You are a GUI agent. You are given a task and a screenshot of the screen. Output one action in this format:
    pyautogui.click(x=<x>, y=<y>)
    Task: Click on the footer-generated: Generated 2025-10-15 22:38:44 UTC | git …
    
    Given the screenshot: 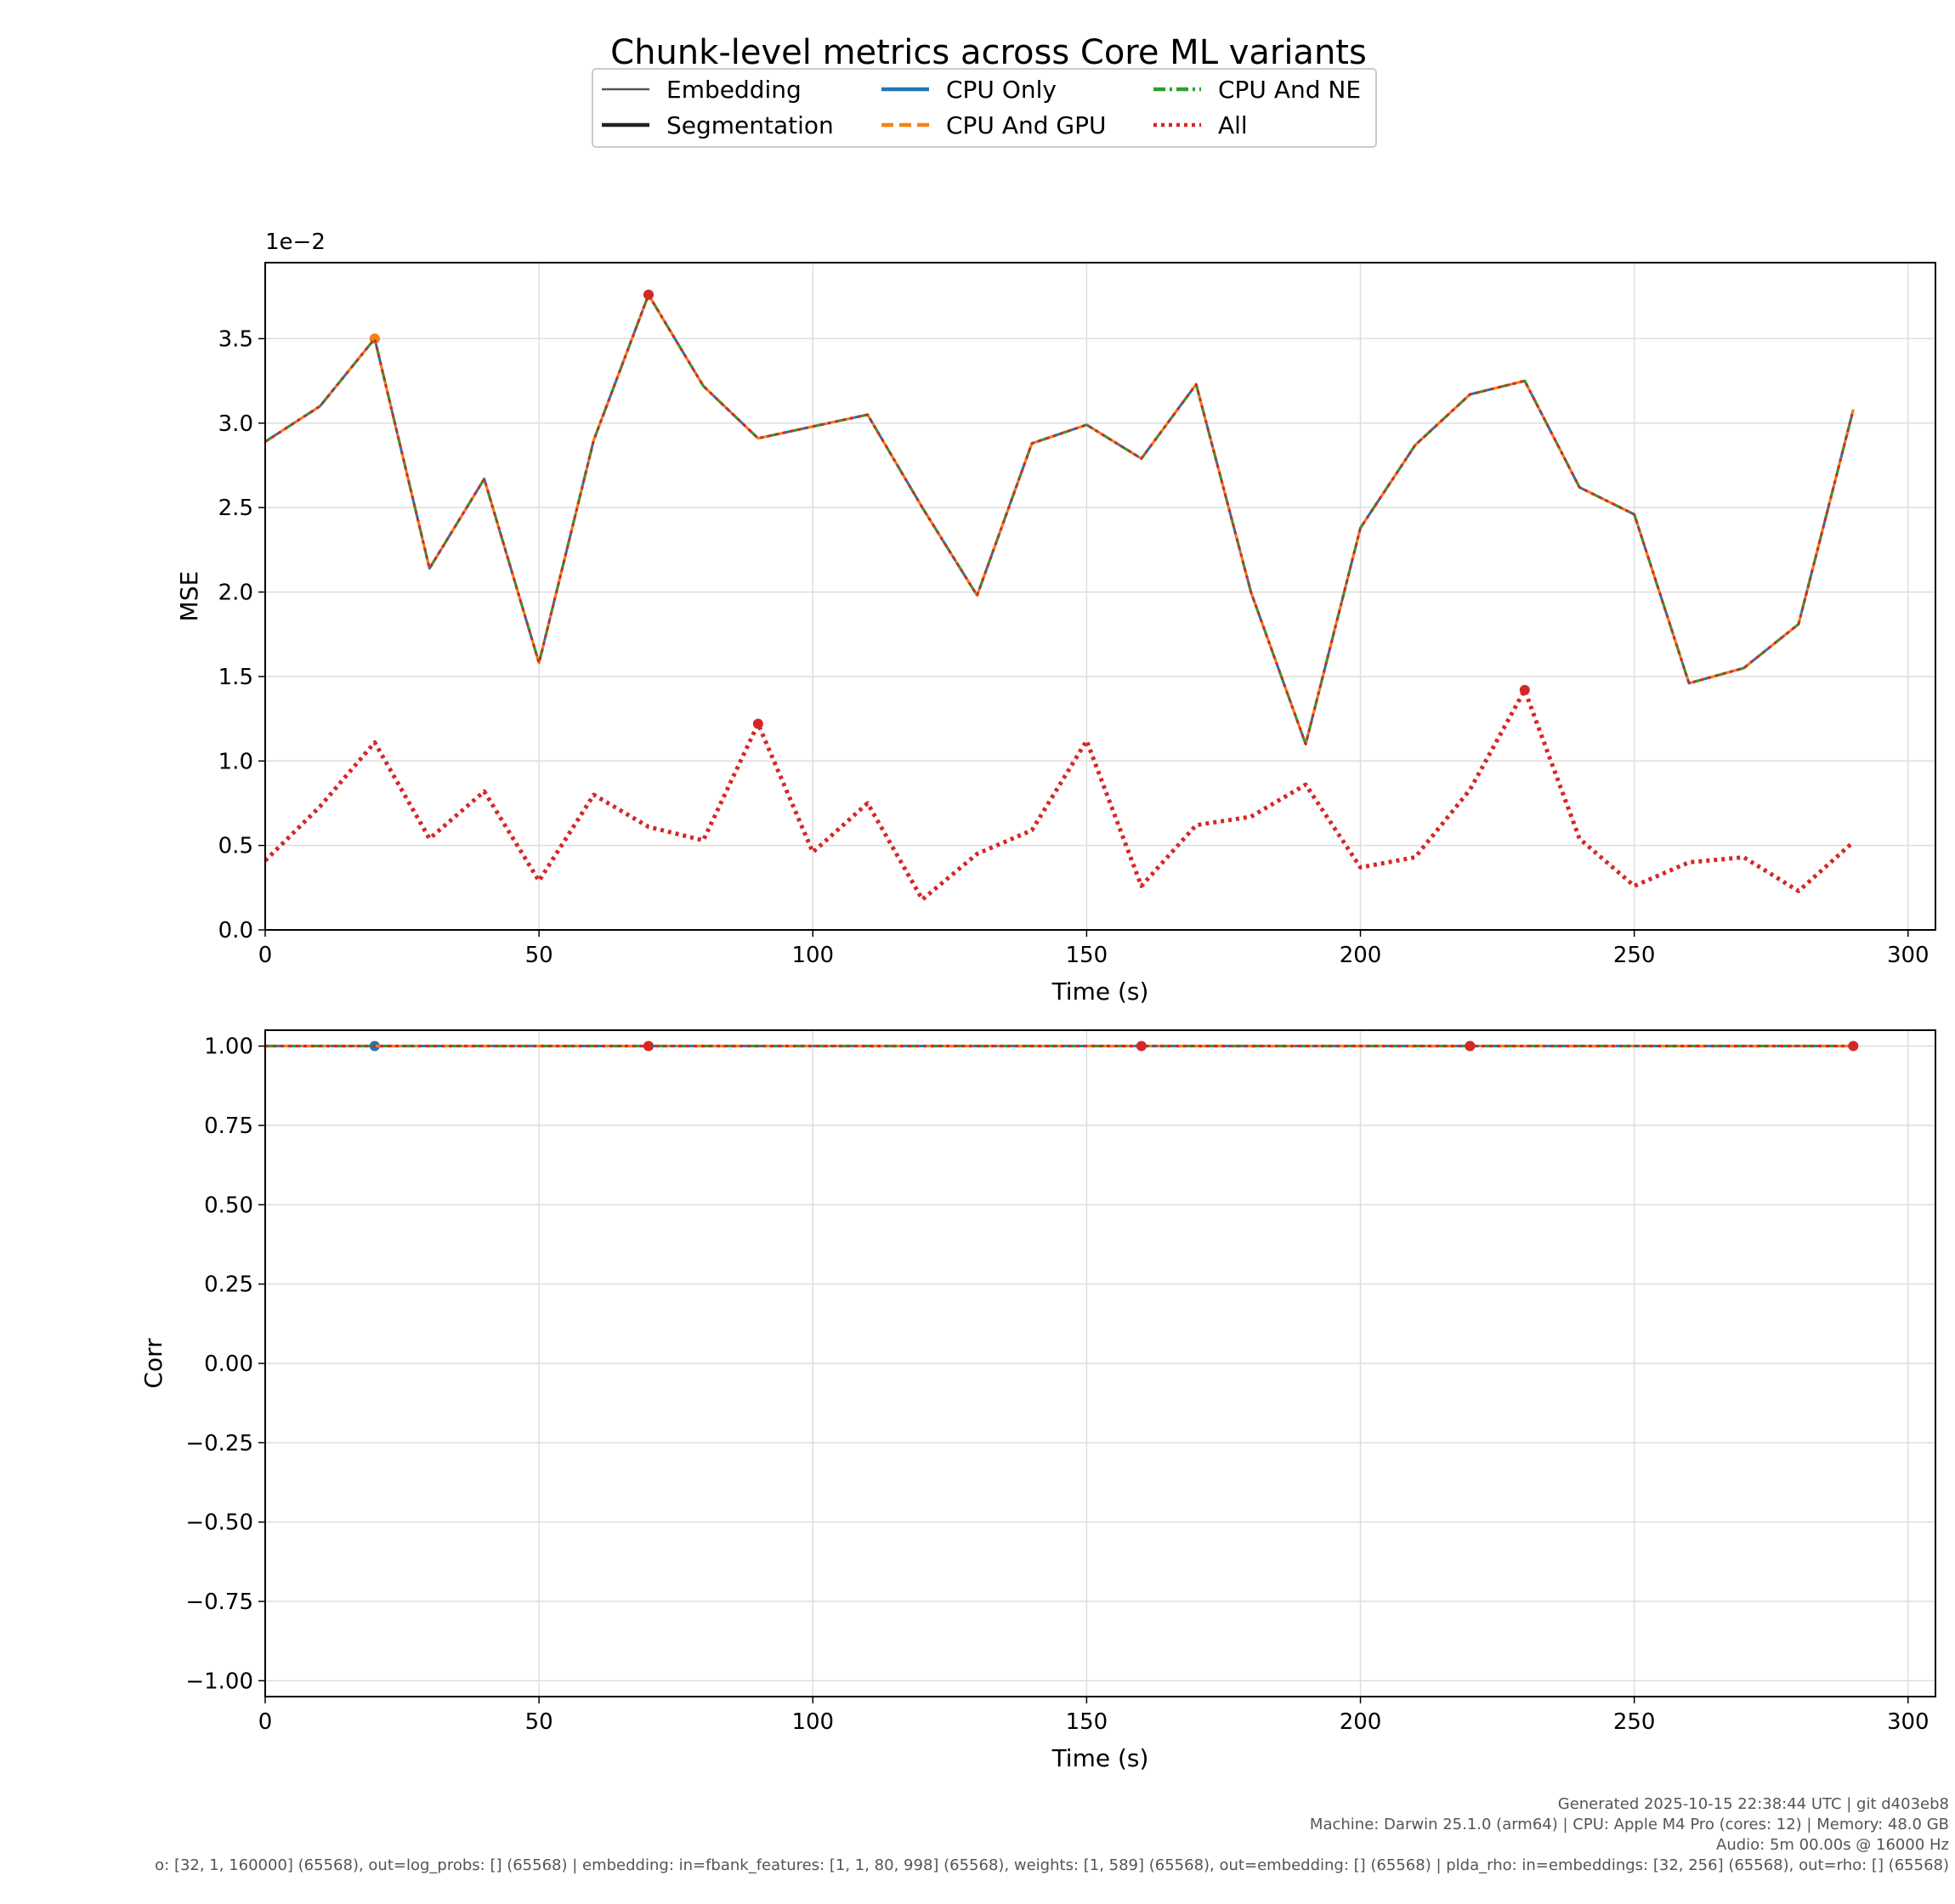 What is the action you would take?
    pyautogui.click(x=1753, y=1804)
    